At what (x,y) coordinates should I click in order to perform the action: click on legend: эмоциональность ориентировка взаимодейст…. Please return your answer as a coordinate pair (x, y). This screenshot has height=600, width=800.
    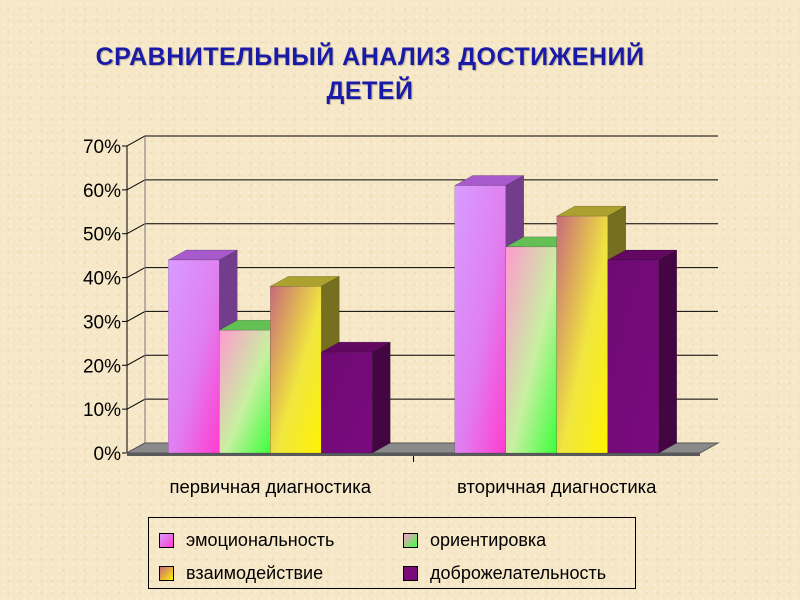
    Looking at the image, I should click on (392, 553).